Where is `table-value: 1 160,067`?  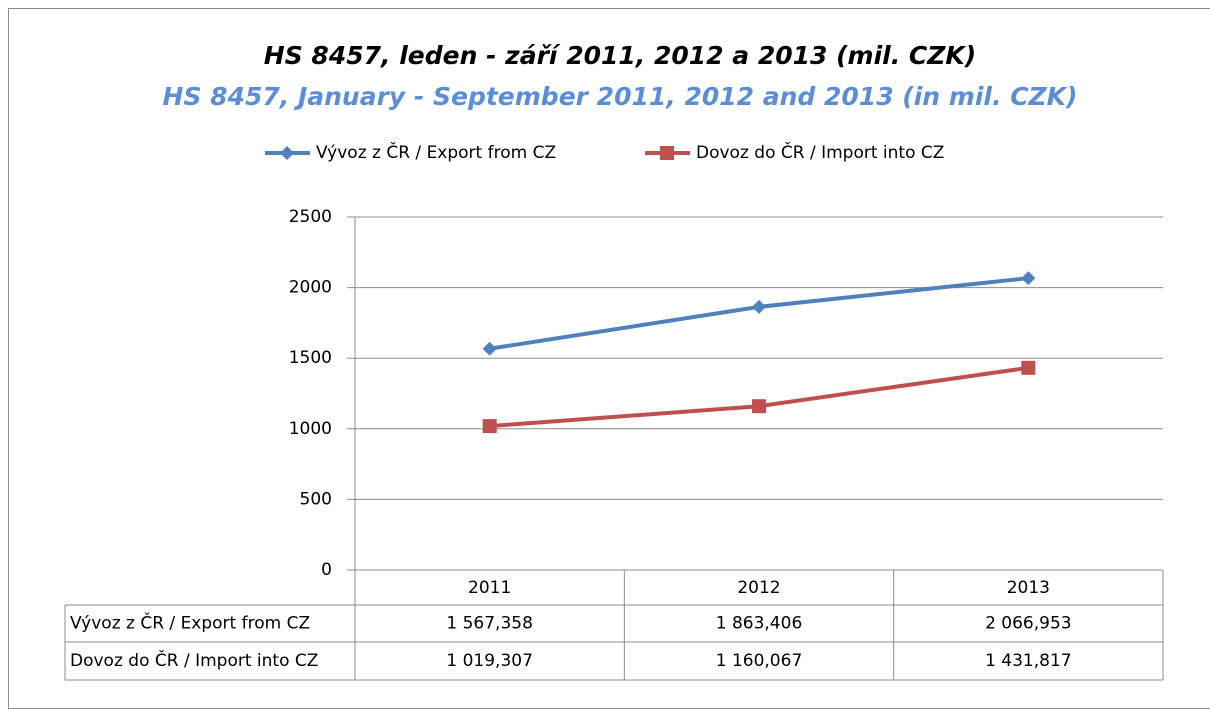
table-value: 1 160,067 is located at coordinates (759, 661).